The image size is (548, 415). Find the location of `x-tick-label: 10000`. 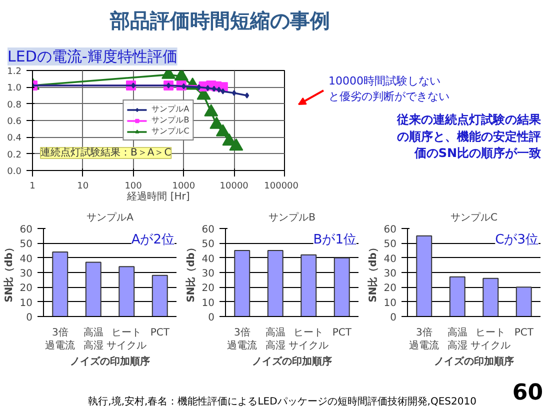

x-tick-label: 10000 is located at coordinates (234, 187).